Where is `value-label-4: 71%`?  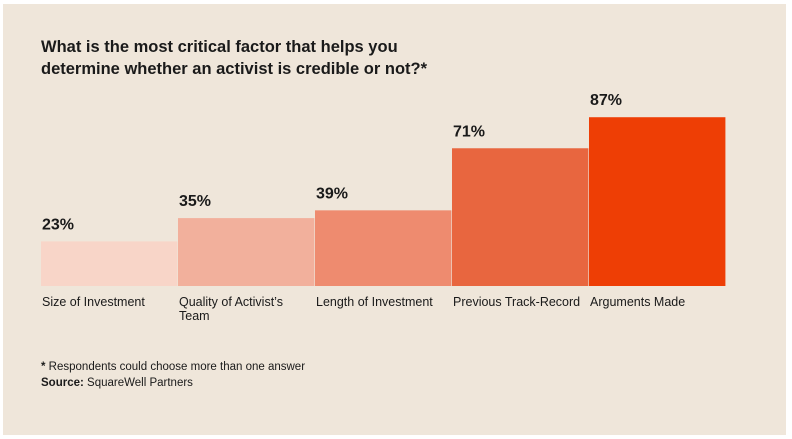 value-label-4: 71% is located at coordinates (469, 131).